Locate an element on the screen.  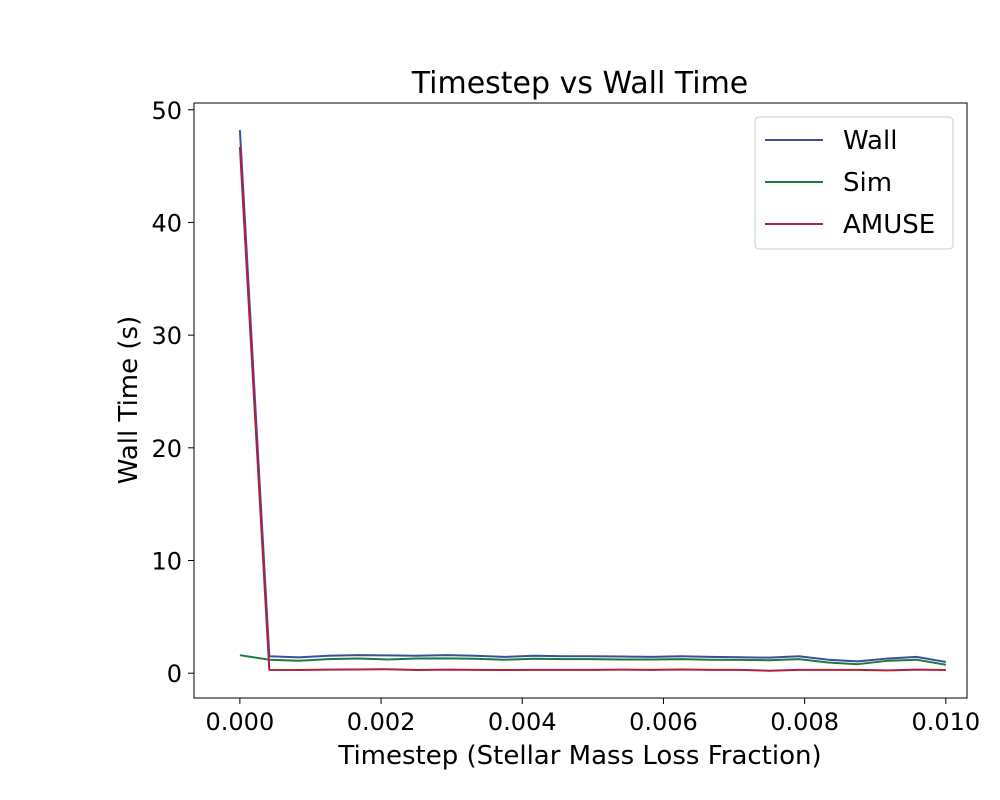
x-axis-label: Timestep (Stellar Mass Loss Fraction) is located at coordinates (579, 756).